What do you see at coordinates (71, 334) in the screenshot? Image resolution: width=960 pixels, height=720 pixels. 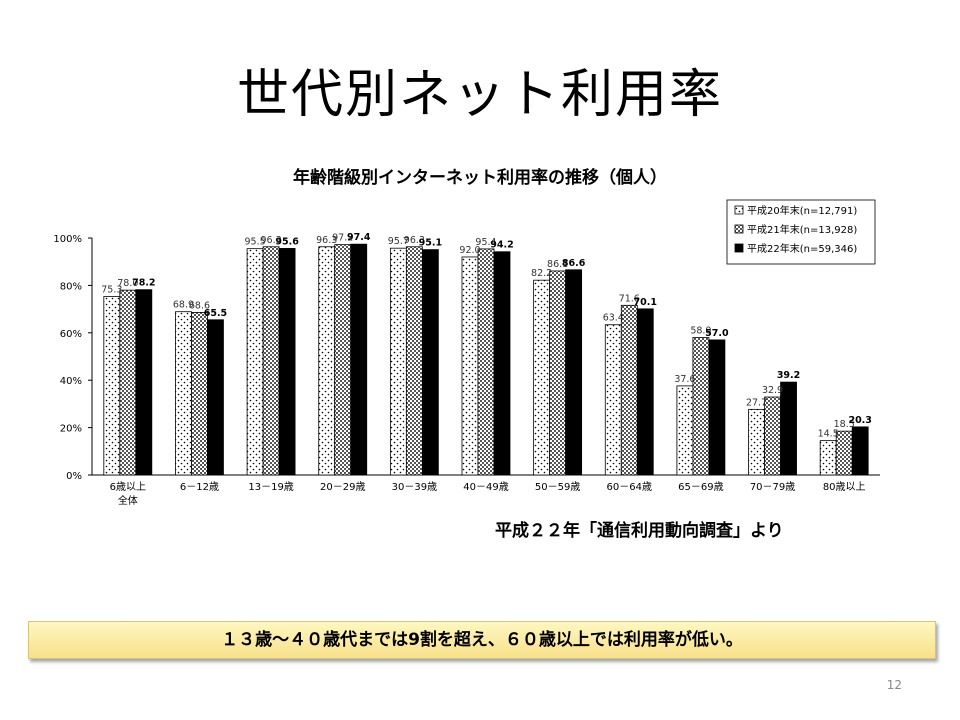 I see `y-tick-label: 60%` at bounding box center [71, 334].